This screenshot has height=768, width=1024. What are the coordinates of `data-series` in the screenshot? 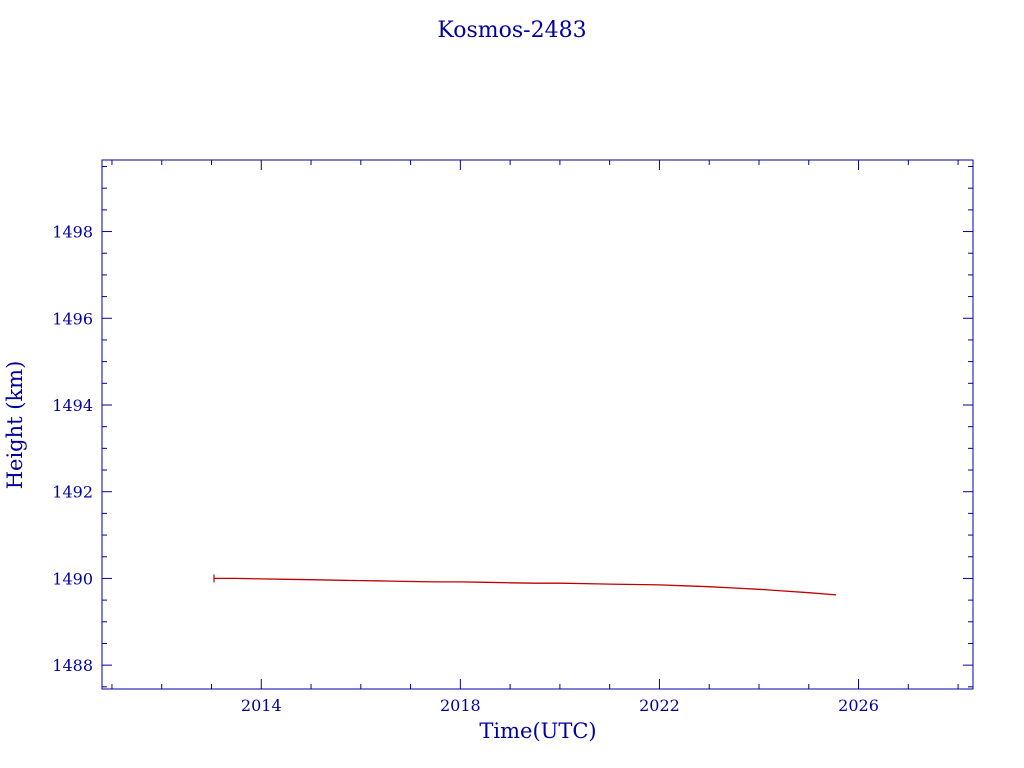 It's located at (525, 585).